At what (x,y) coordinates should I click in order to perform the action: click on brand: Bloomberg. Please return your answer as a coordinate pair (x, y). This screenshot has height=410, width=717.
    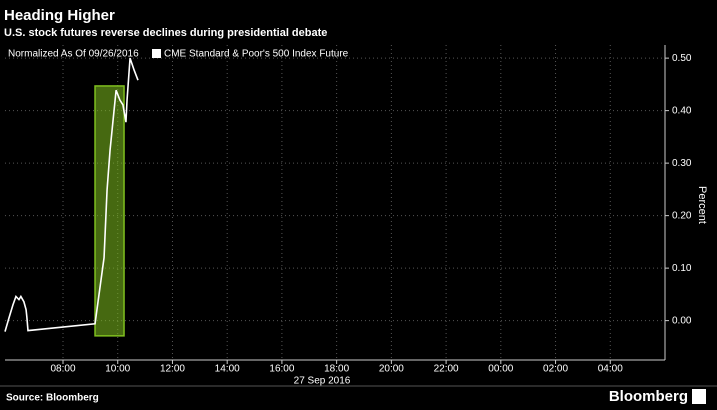
    Looking at the image, I should click on (648, 396).